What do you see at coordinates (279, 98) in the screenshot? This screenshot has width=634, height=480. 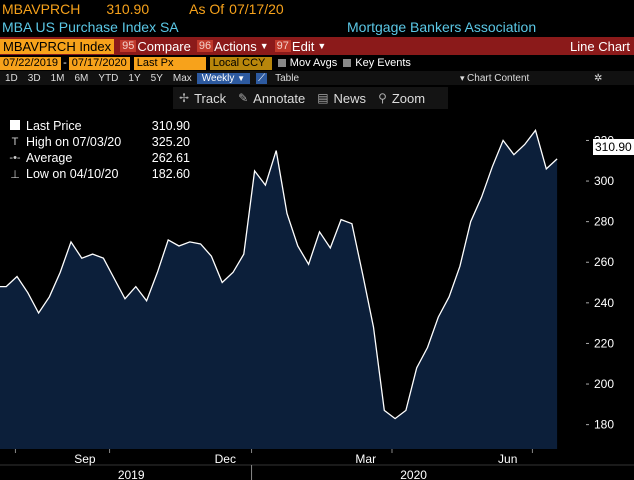 I see `annotate-label: Annotate` at bounding box center [279, 98].